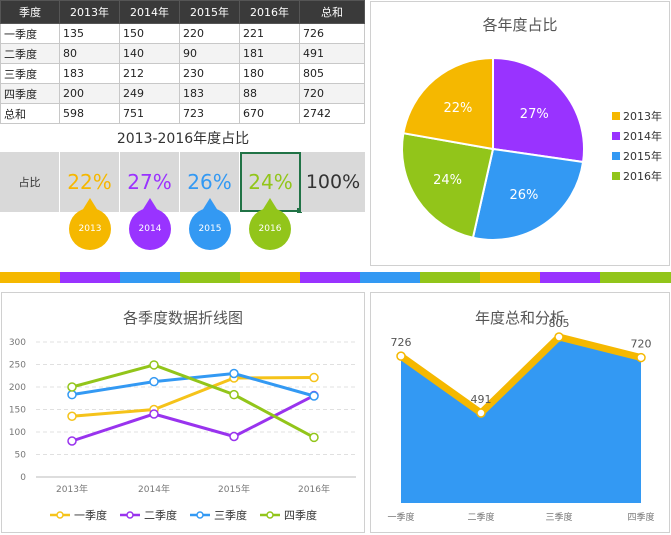 The image size is (671, 535). Describe the element at coordinates (332, 53) in the screenshot. I see `value-cell: 491` at that location.